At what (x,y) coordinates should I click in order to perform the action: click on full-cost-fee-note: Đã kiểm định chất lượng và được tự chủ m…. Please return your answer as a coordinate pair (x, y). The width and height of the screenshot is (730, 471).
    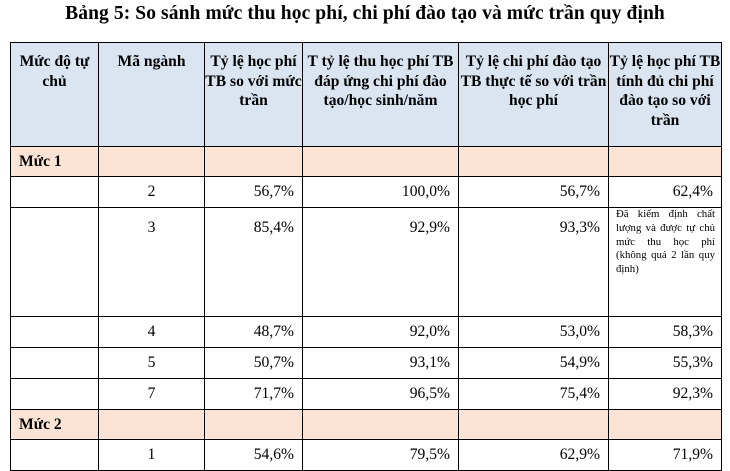
    Looking at the image, I should click on (665, 262).